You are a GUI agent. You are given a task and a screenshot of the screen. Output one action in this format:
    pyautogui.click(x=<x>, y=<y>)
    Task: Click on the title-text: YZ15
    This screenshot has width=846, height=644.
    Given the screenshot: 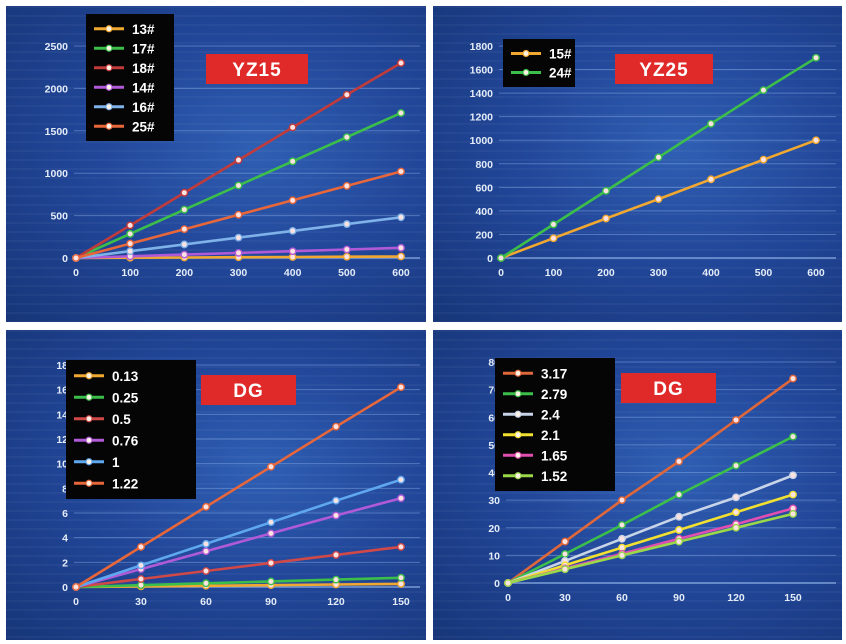 What is the action you would take?
    pyautogui.click(x=256, y=70)
    